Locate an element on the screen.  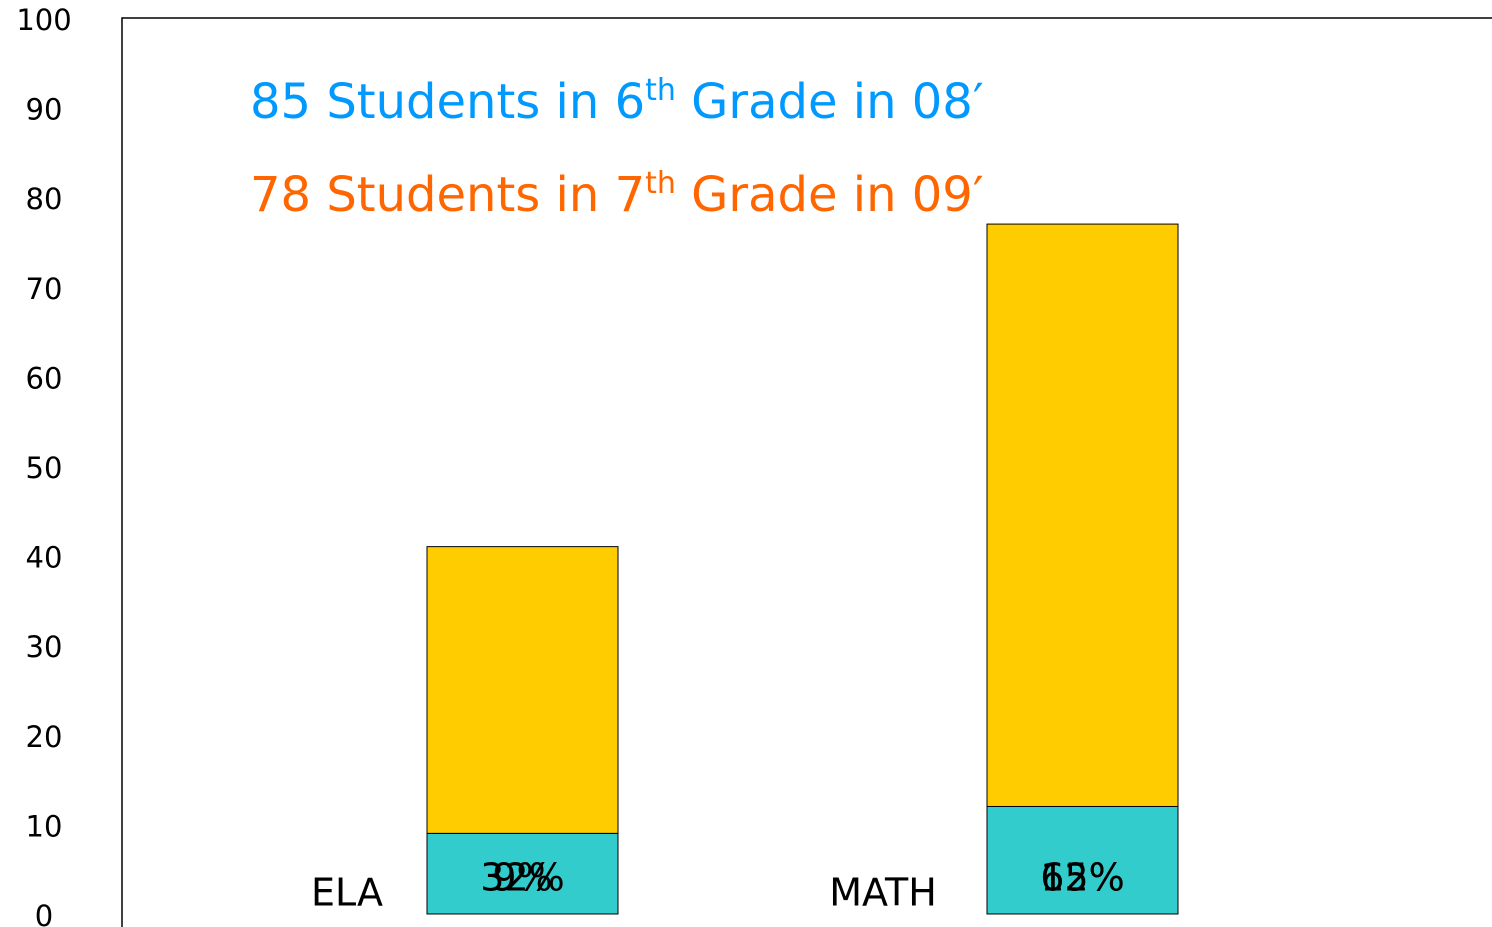
y-tick-label: 30 is located at coordinates (44, 647).